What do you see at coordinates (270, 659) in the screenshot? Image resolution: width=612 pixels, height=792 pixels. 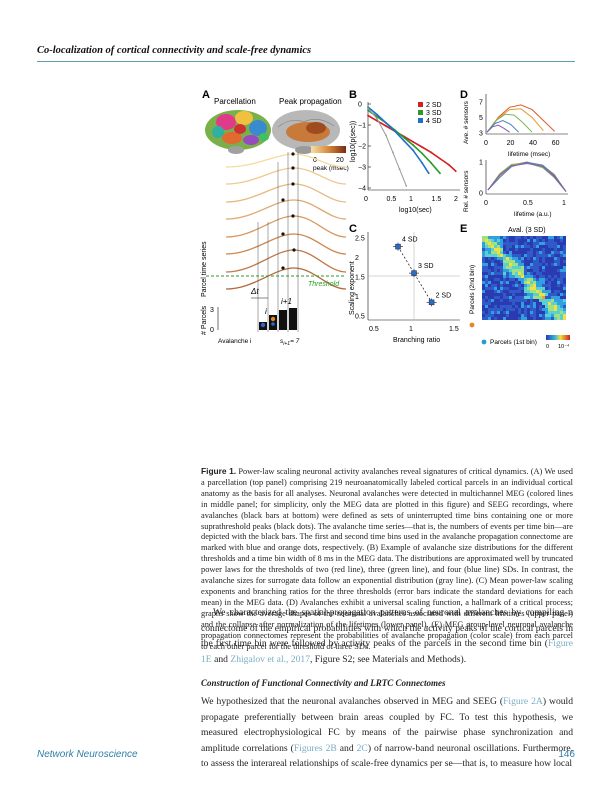 I see `ref-zhigalov-2017: Zhigalov et al., 2017` at bounding box center [270, 659].